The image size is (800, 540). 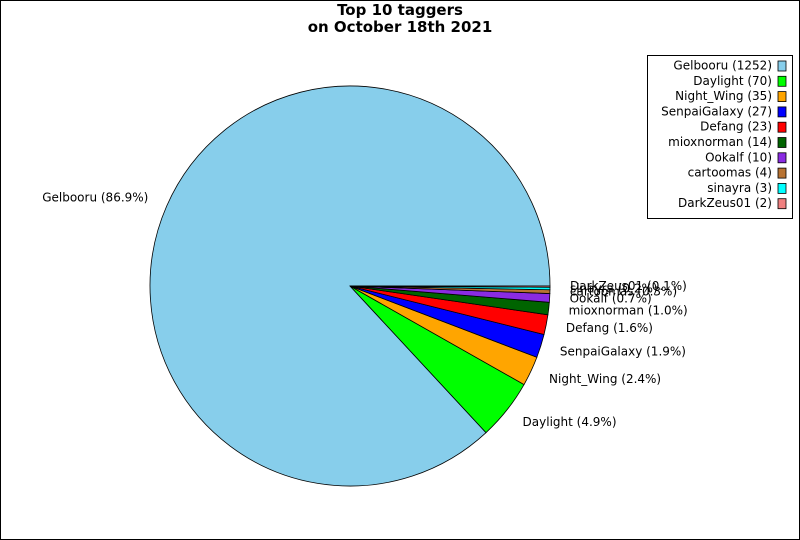 What do you see at coordinates (738, 157) in the screenshot?
I see `legend-label: Ookalf (10)` at bounding box center [738, 157].